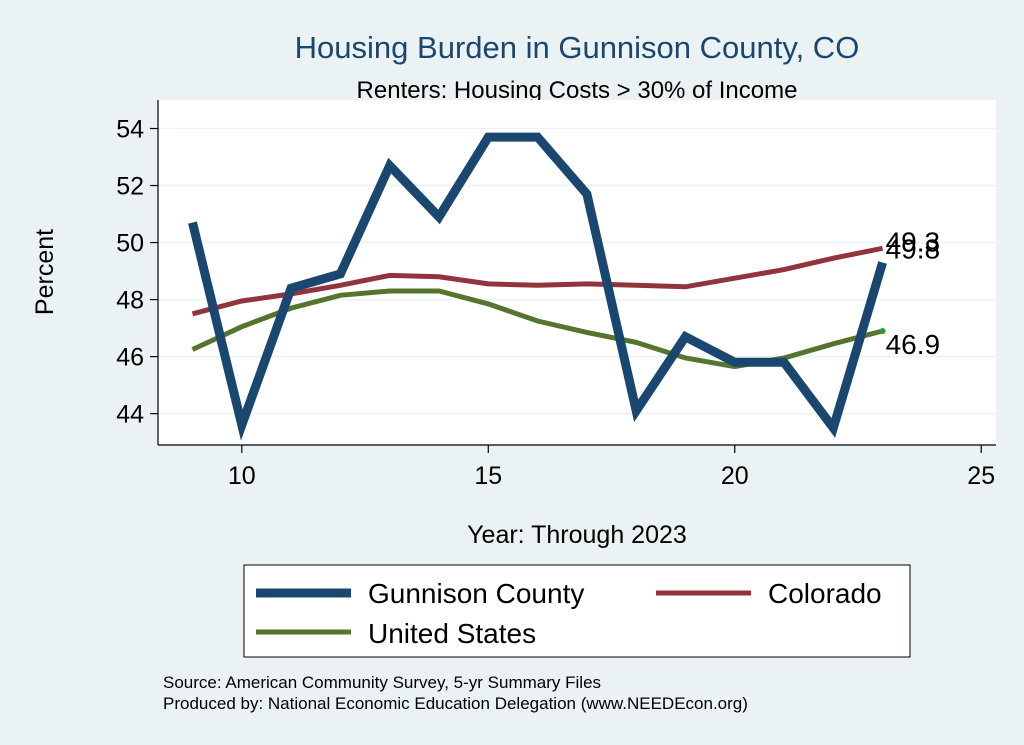  Describe the element at coordinates (130, 415) in the screenshot. I see `y-tick-label: 44` at that location.